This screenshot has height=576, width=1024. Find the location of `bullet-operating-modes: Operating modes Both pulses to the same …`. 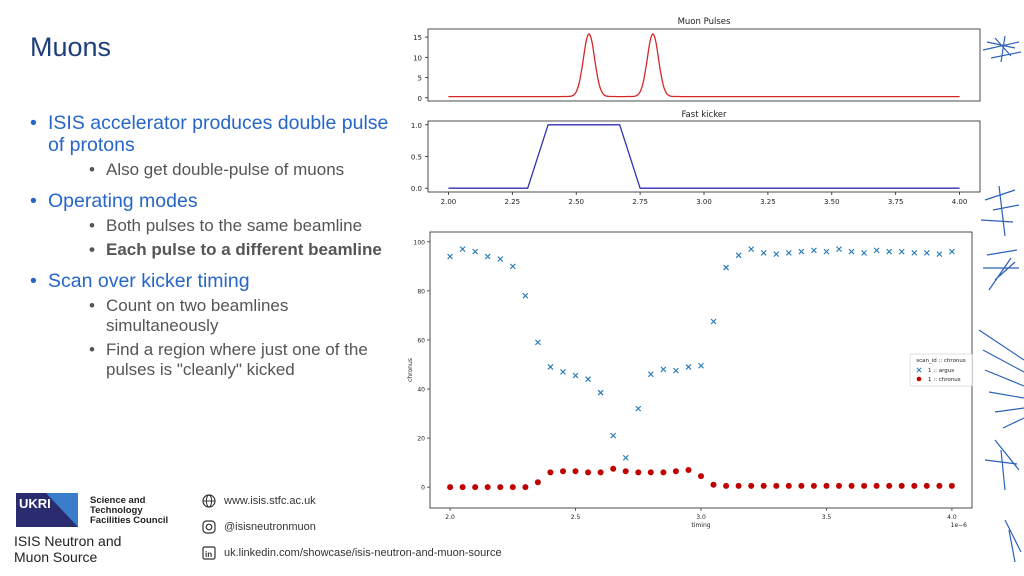

bullet-operating-modes: Operating modes Both pulses to the same … is located at coordinates (210, 225).